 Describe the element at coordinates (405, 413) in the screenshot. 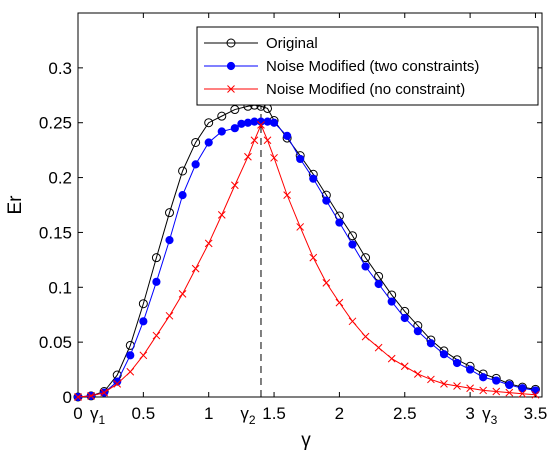

I see `x-tick-label: 2.5` at that location.